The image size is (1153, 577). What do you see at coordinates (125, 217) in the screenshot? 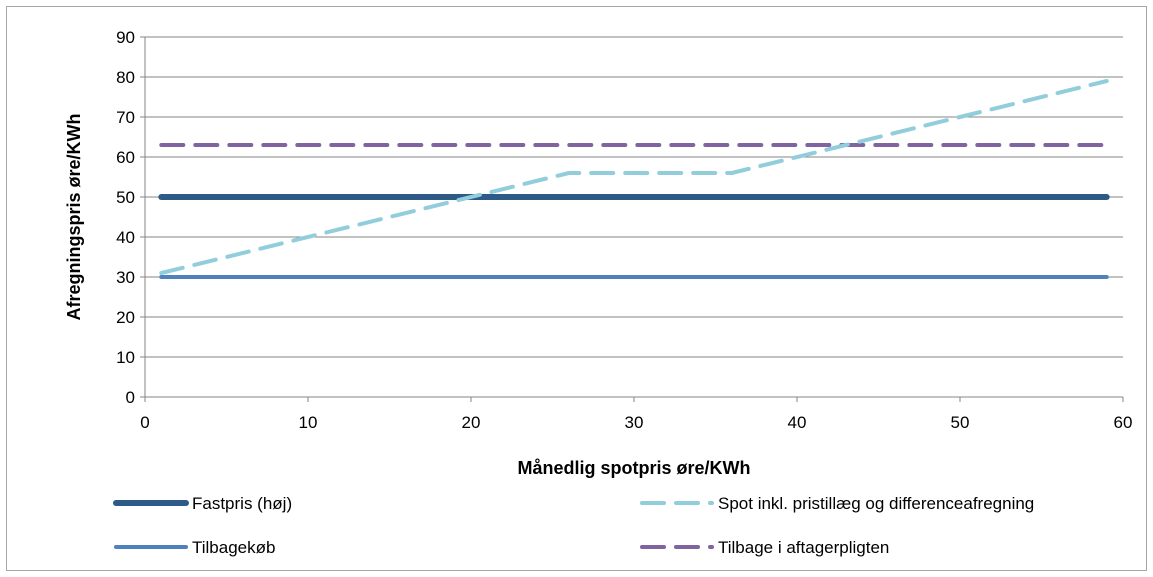
I see `y-tick-labels: 0 10 20 30 40 50 60 70 80 90` at bounding box center [125, 217].